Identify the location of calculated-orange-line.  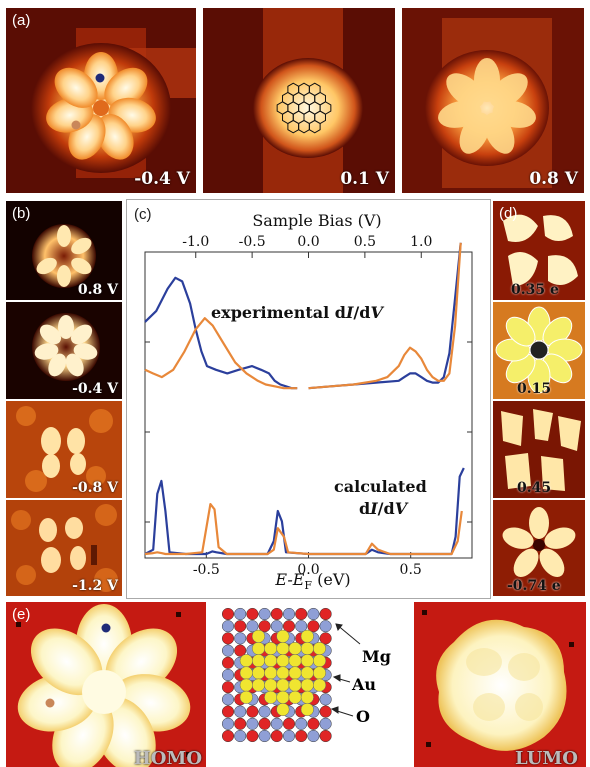
(303, 529).